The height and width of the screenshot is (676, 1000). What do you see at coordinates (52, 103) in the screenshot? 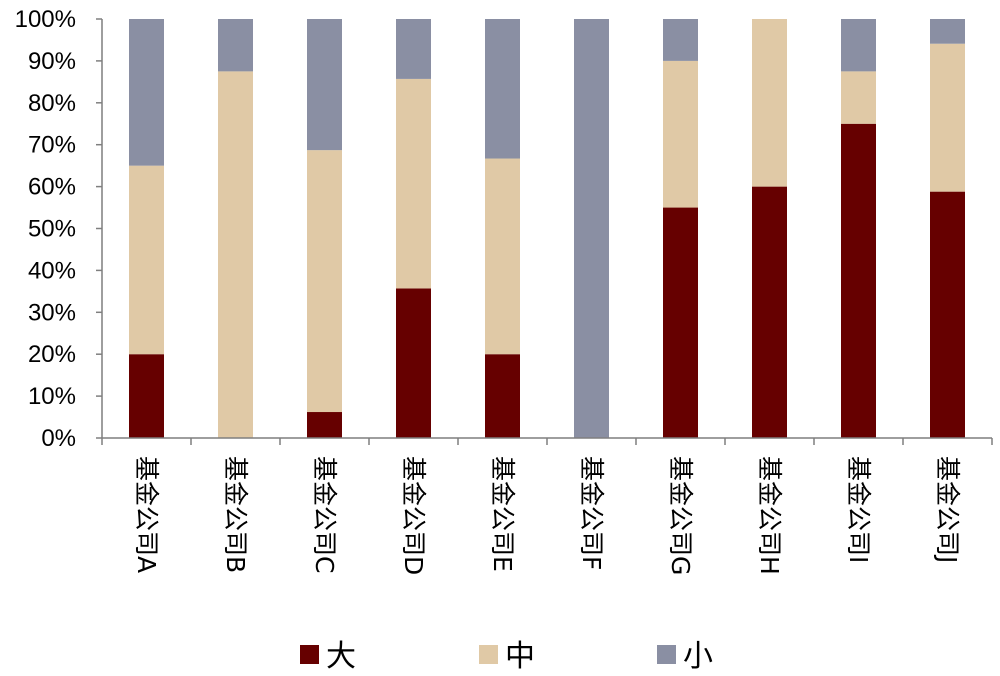
I see `y-tick-label: 80%` at bounding box center [52, 103].